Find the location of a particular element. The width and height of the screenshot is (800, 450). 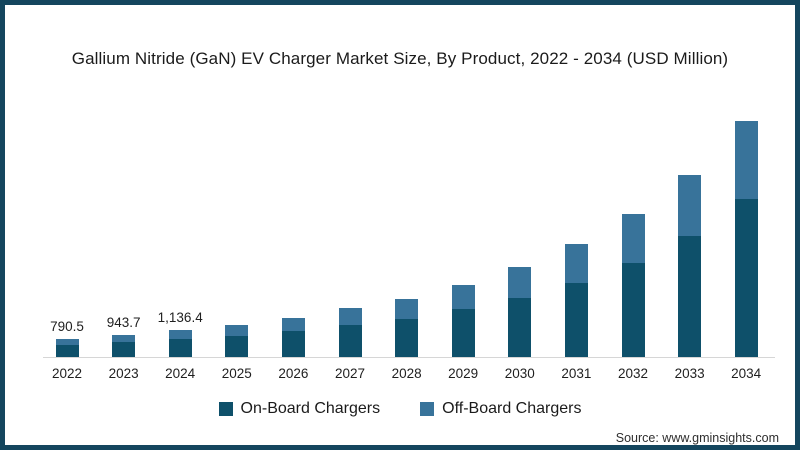

segment-on-board-2024 is located at coordinates (180, 348).